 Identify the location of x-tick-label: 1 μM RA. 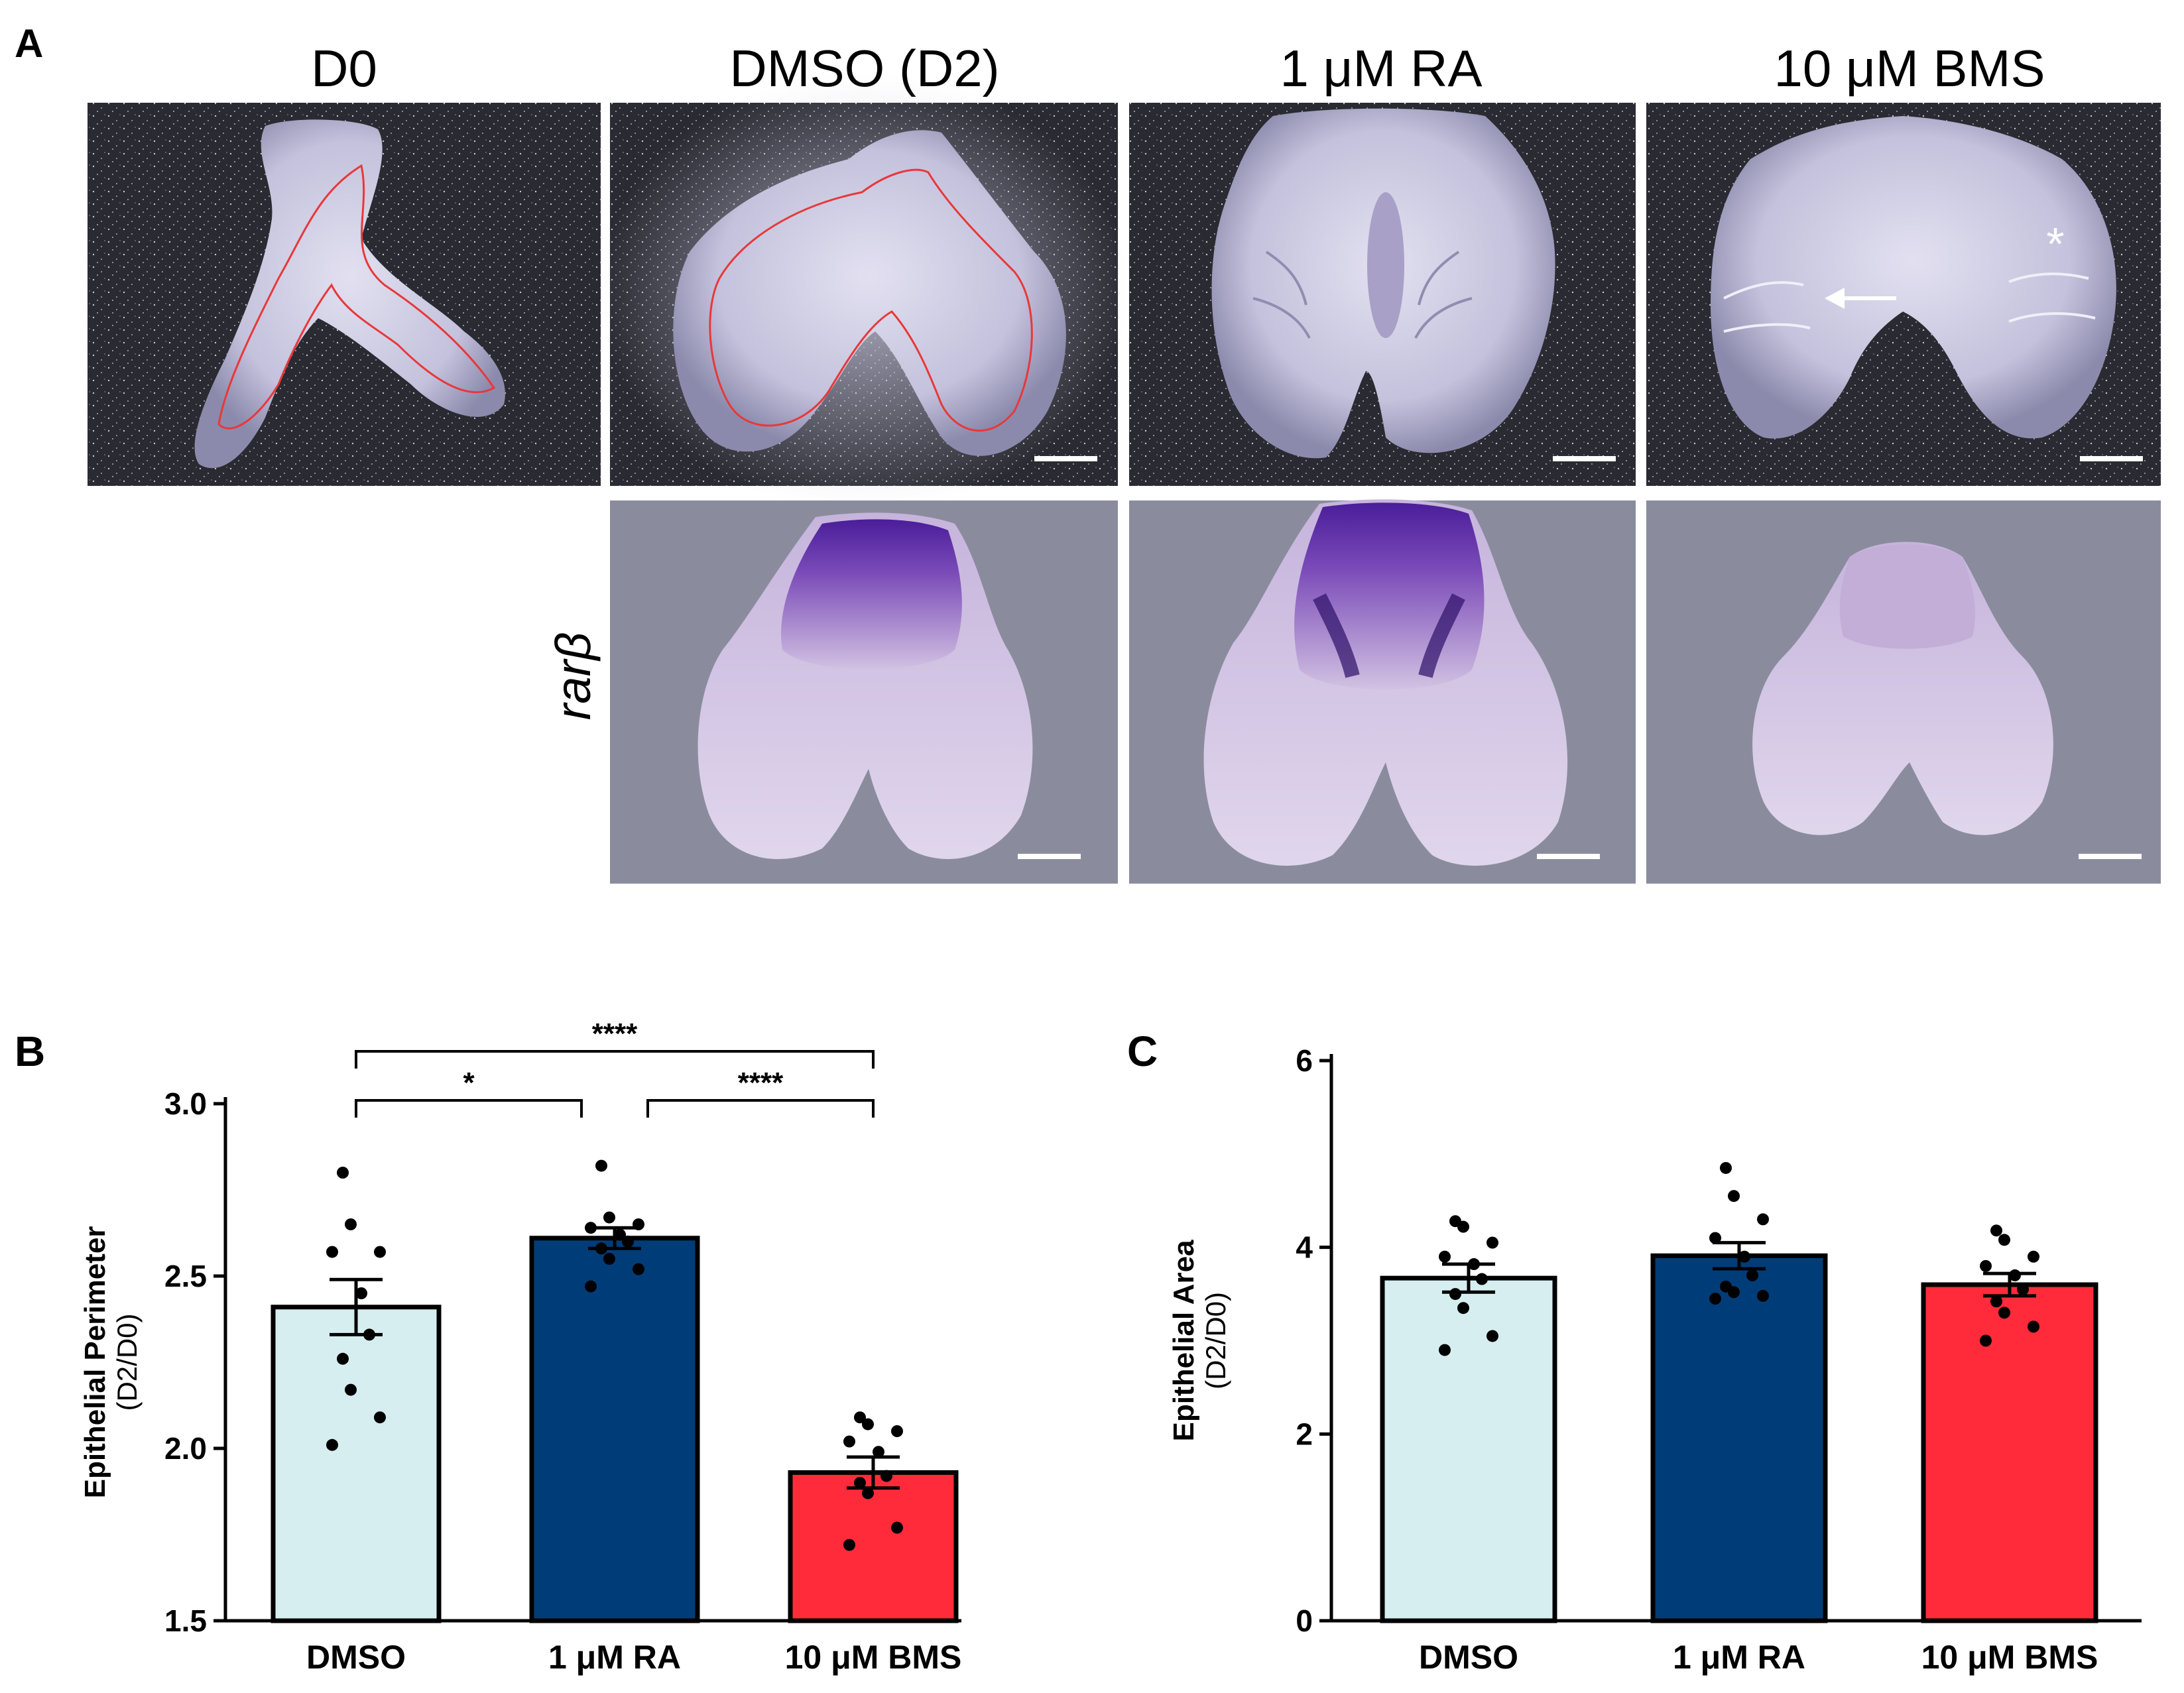
(1739, 1657).